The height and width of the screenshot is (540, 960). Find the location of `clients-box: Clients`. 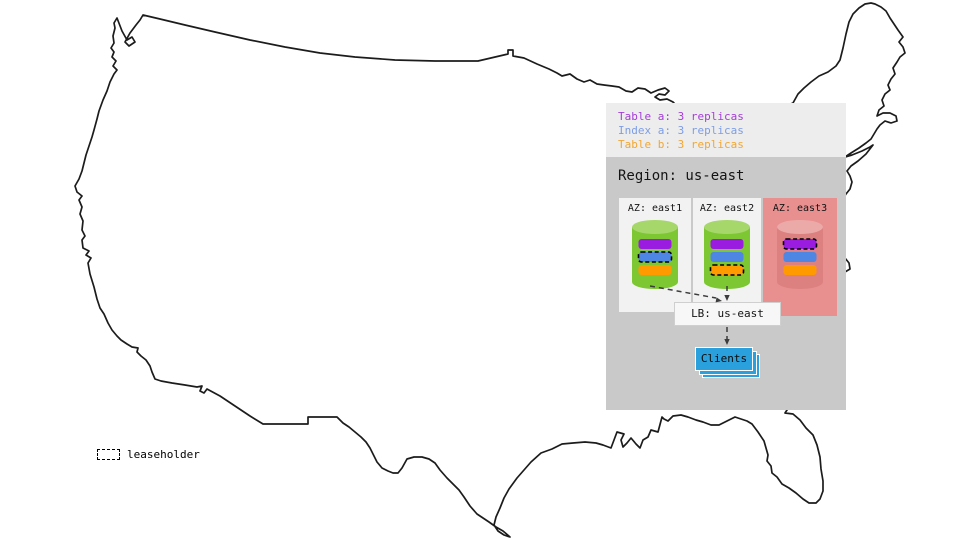

clients-box: Clients is located at coordinates (724, 359).